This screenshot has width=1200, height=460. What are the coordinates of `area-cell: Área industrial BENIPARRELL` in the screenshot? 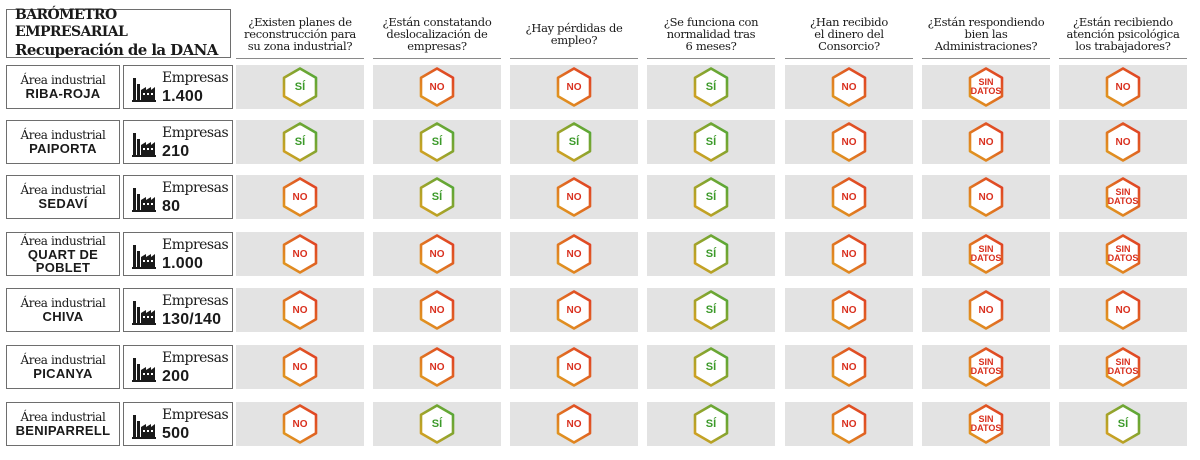 It's located at (63, 424).